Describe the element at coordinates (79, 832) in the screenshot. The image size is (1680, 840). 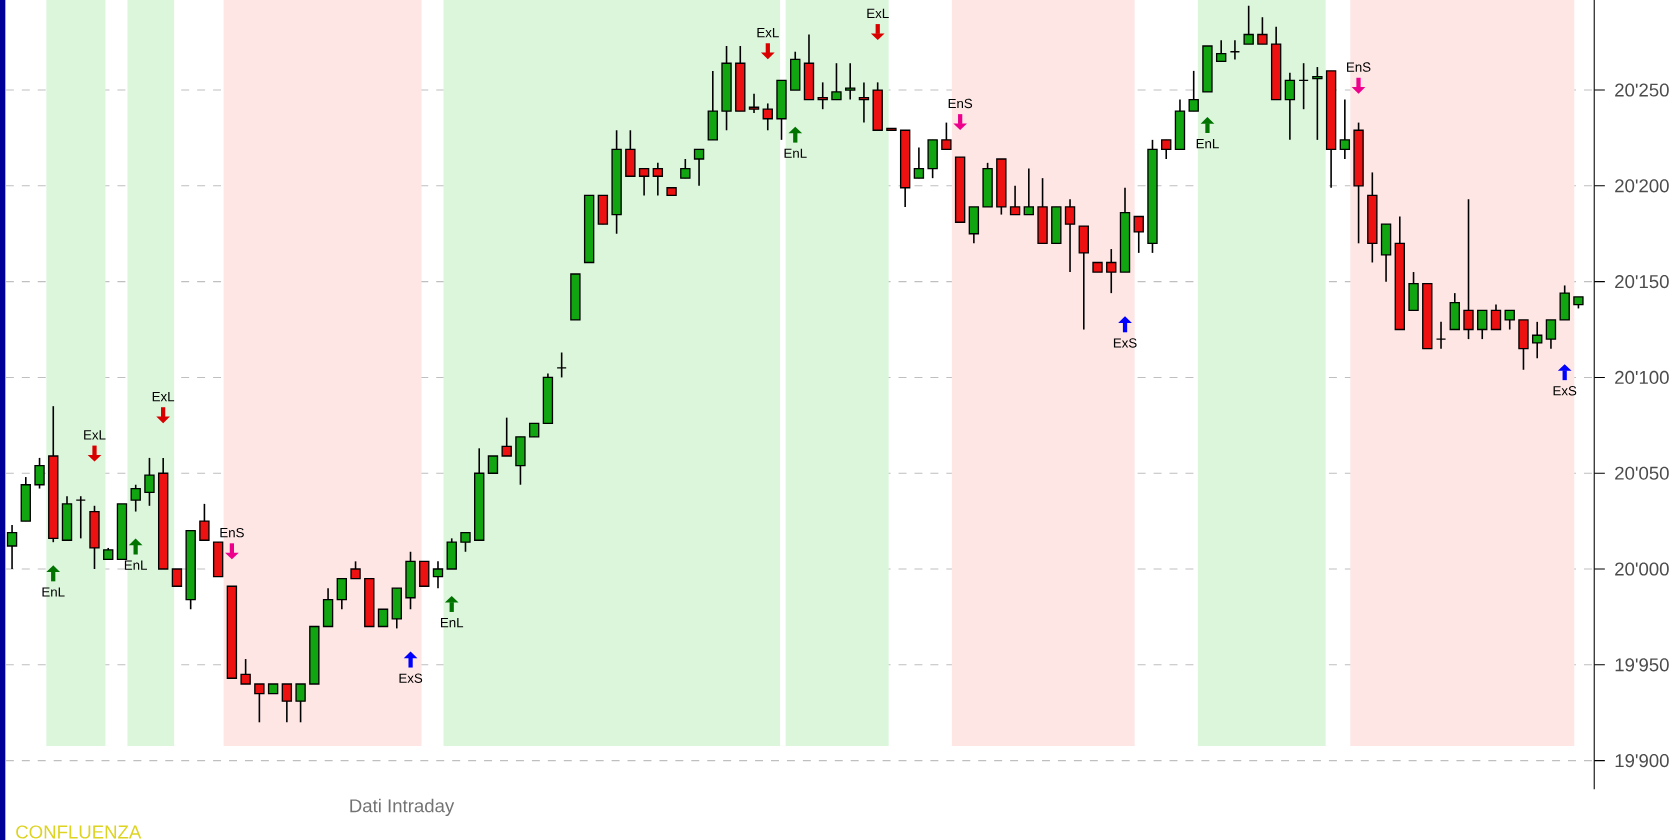
I see `text: CONFLUENZA` at that location.